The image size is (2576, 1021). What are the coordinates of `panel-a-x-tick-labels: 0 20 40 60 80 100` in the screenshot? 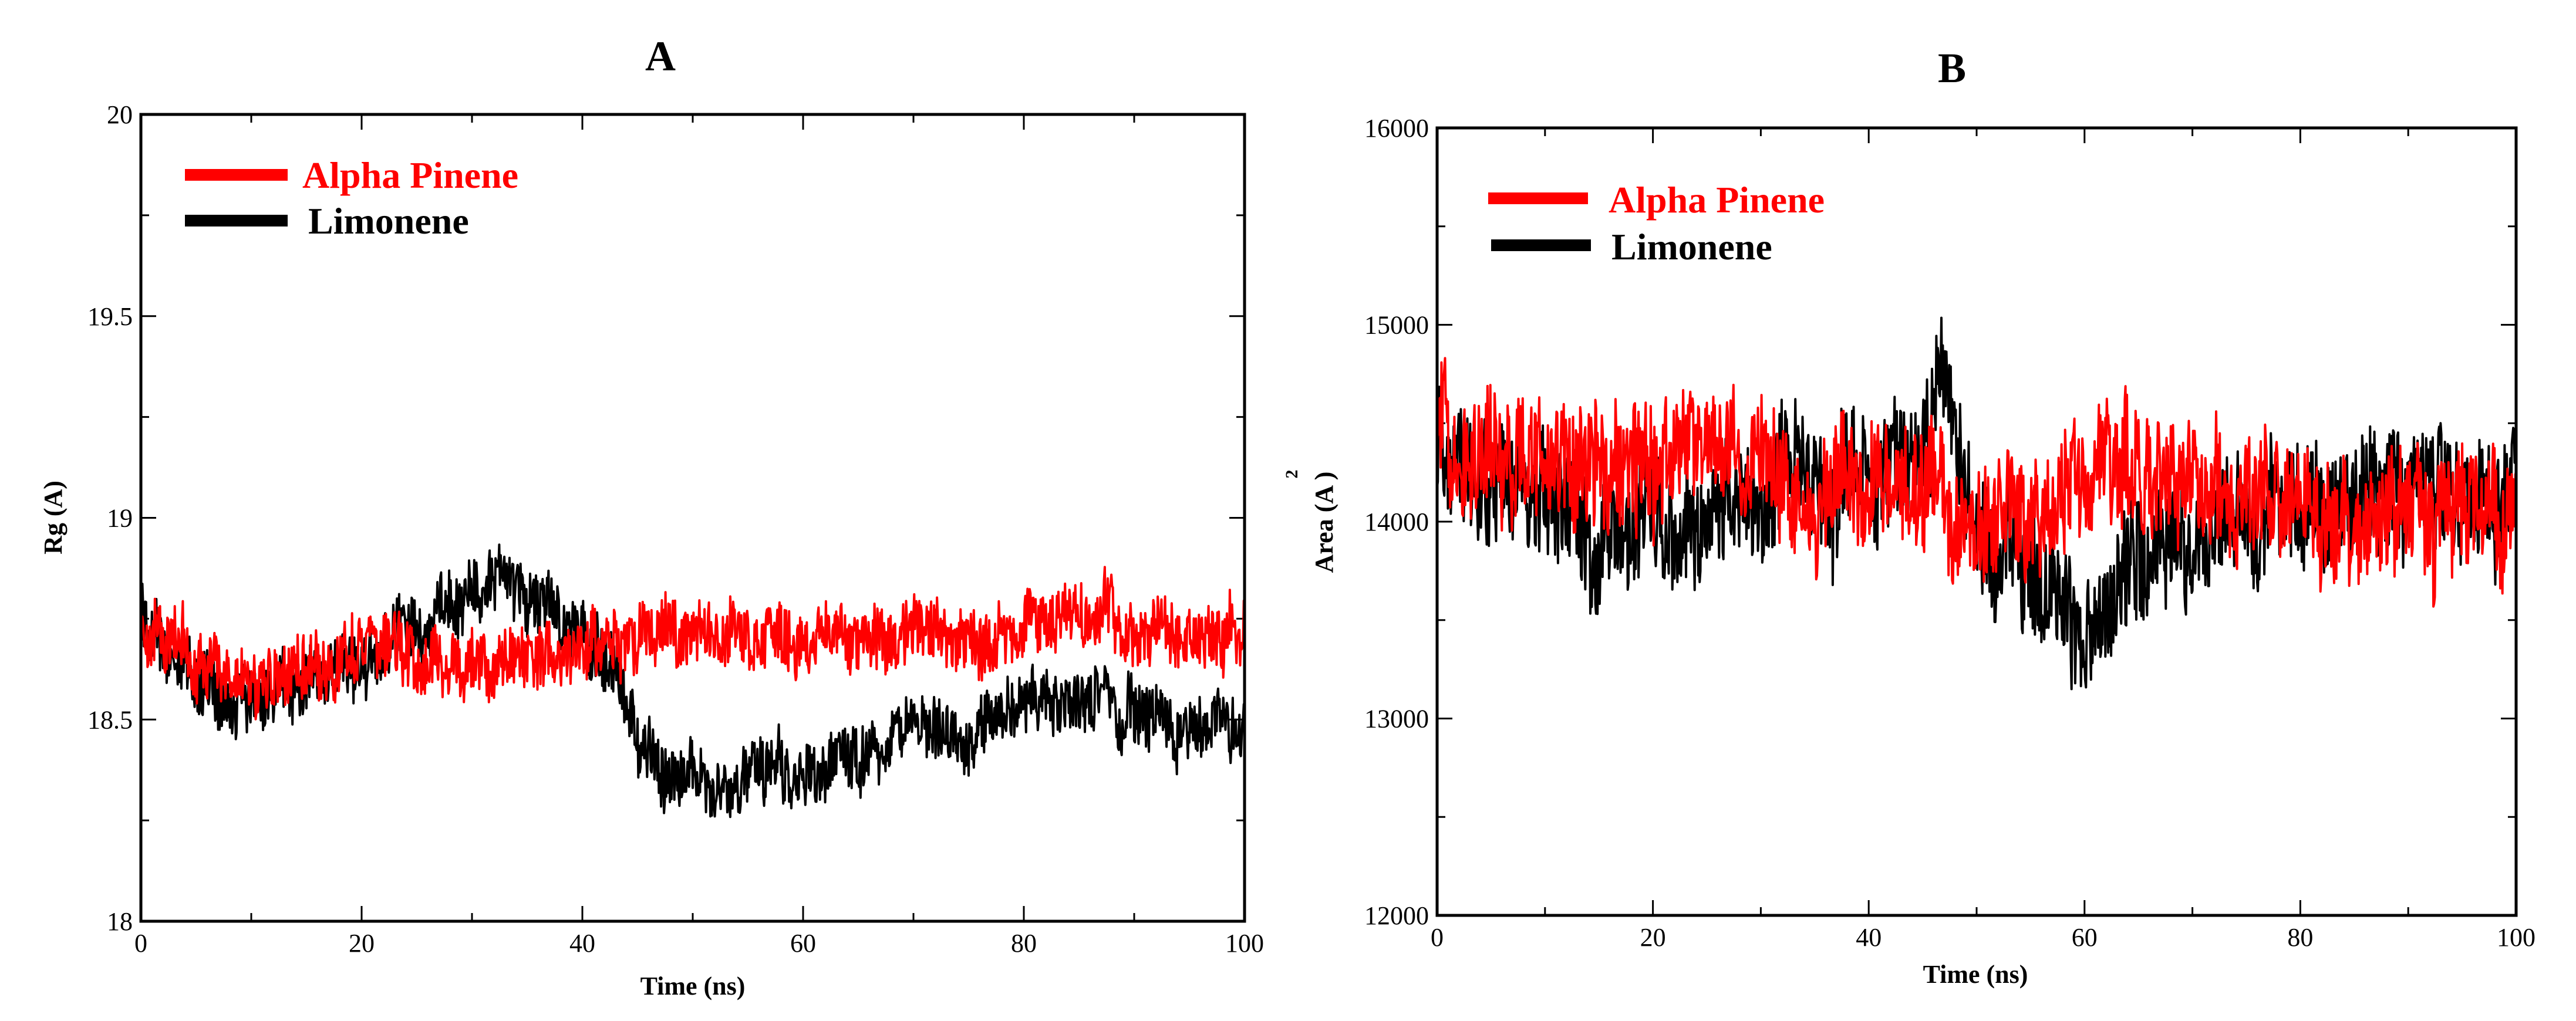 It's located at (699, 943).